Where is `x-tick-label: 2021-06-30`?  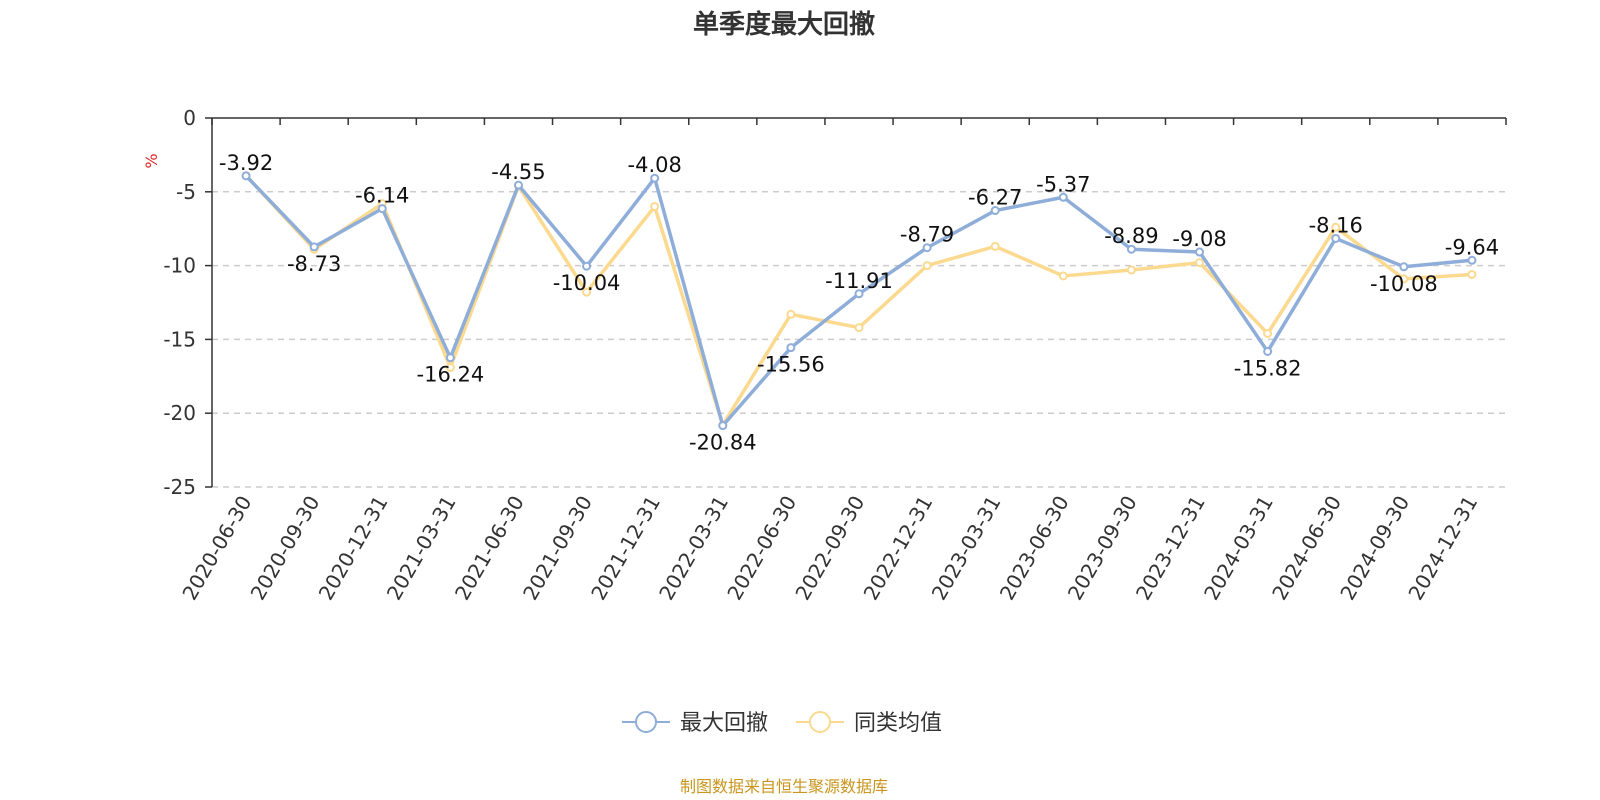
x-tick-label: 2021-06-30 is located at coordinates (489, 548).